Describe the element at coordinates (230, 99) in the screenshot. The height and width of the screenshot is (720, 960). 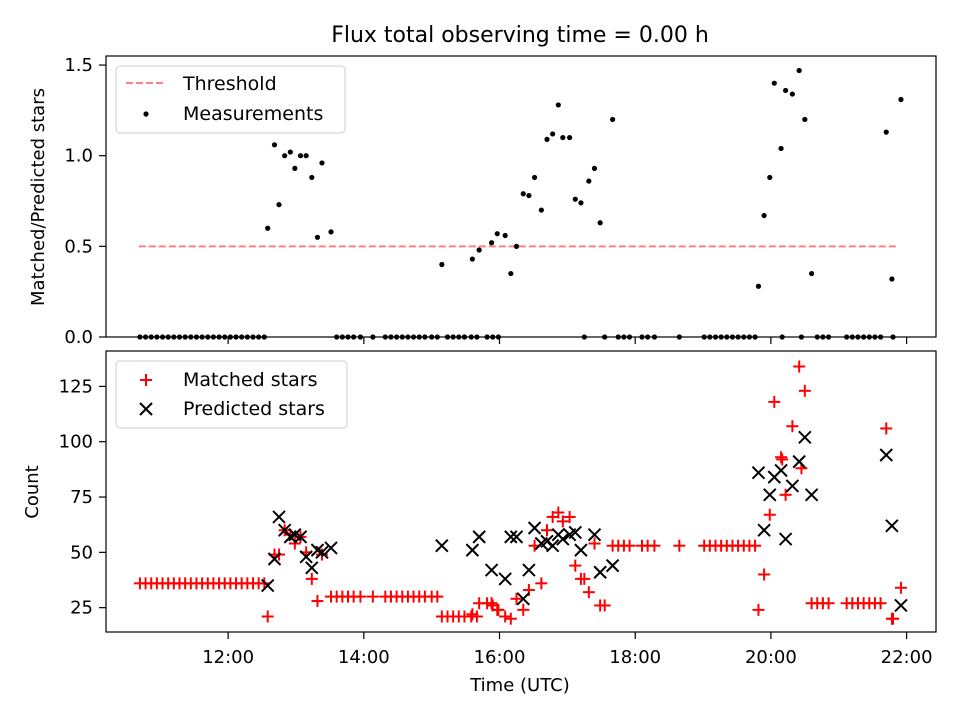
I see `top-legend: Threshold Measurements` at that location.